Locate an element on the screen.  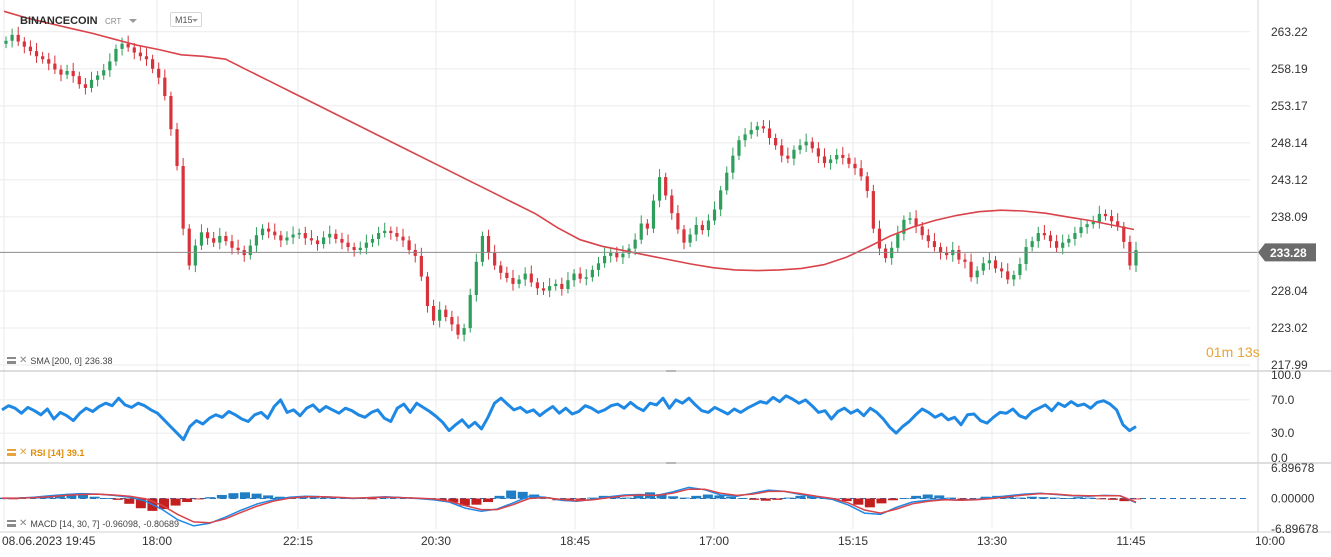
symbol-label: BINANCECOIN is located at coordinates (59, 21).